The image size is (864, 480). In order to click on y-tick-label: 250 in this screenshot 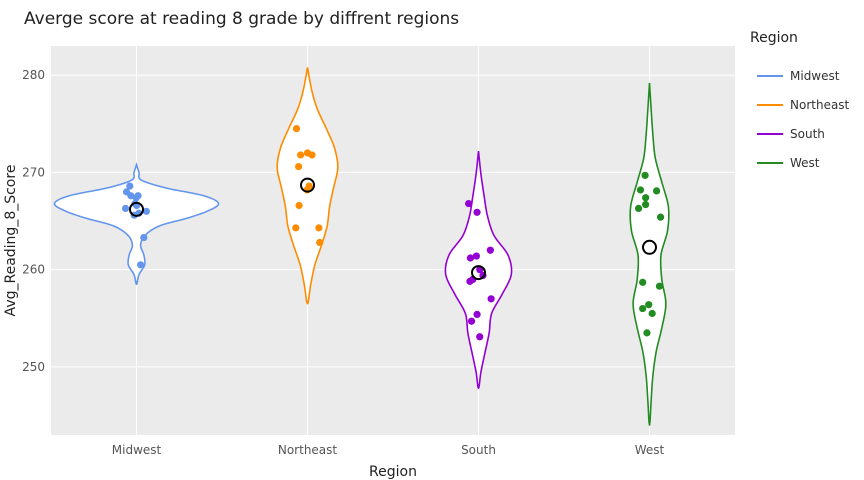, I will do `click(33, 367)`.